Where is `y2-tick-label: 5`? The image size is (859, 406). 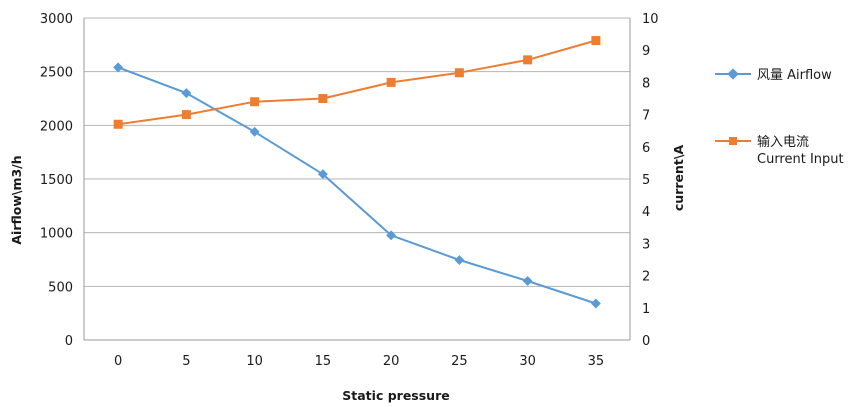 y2-tick-label: 5 is located at coordinates (646, 180).